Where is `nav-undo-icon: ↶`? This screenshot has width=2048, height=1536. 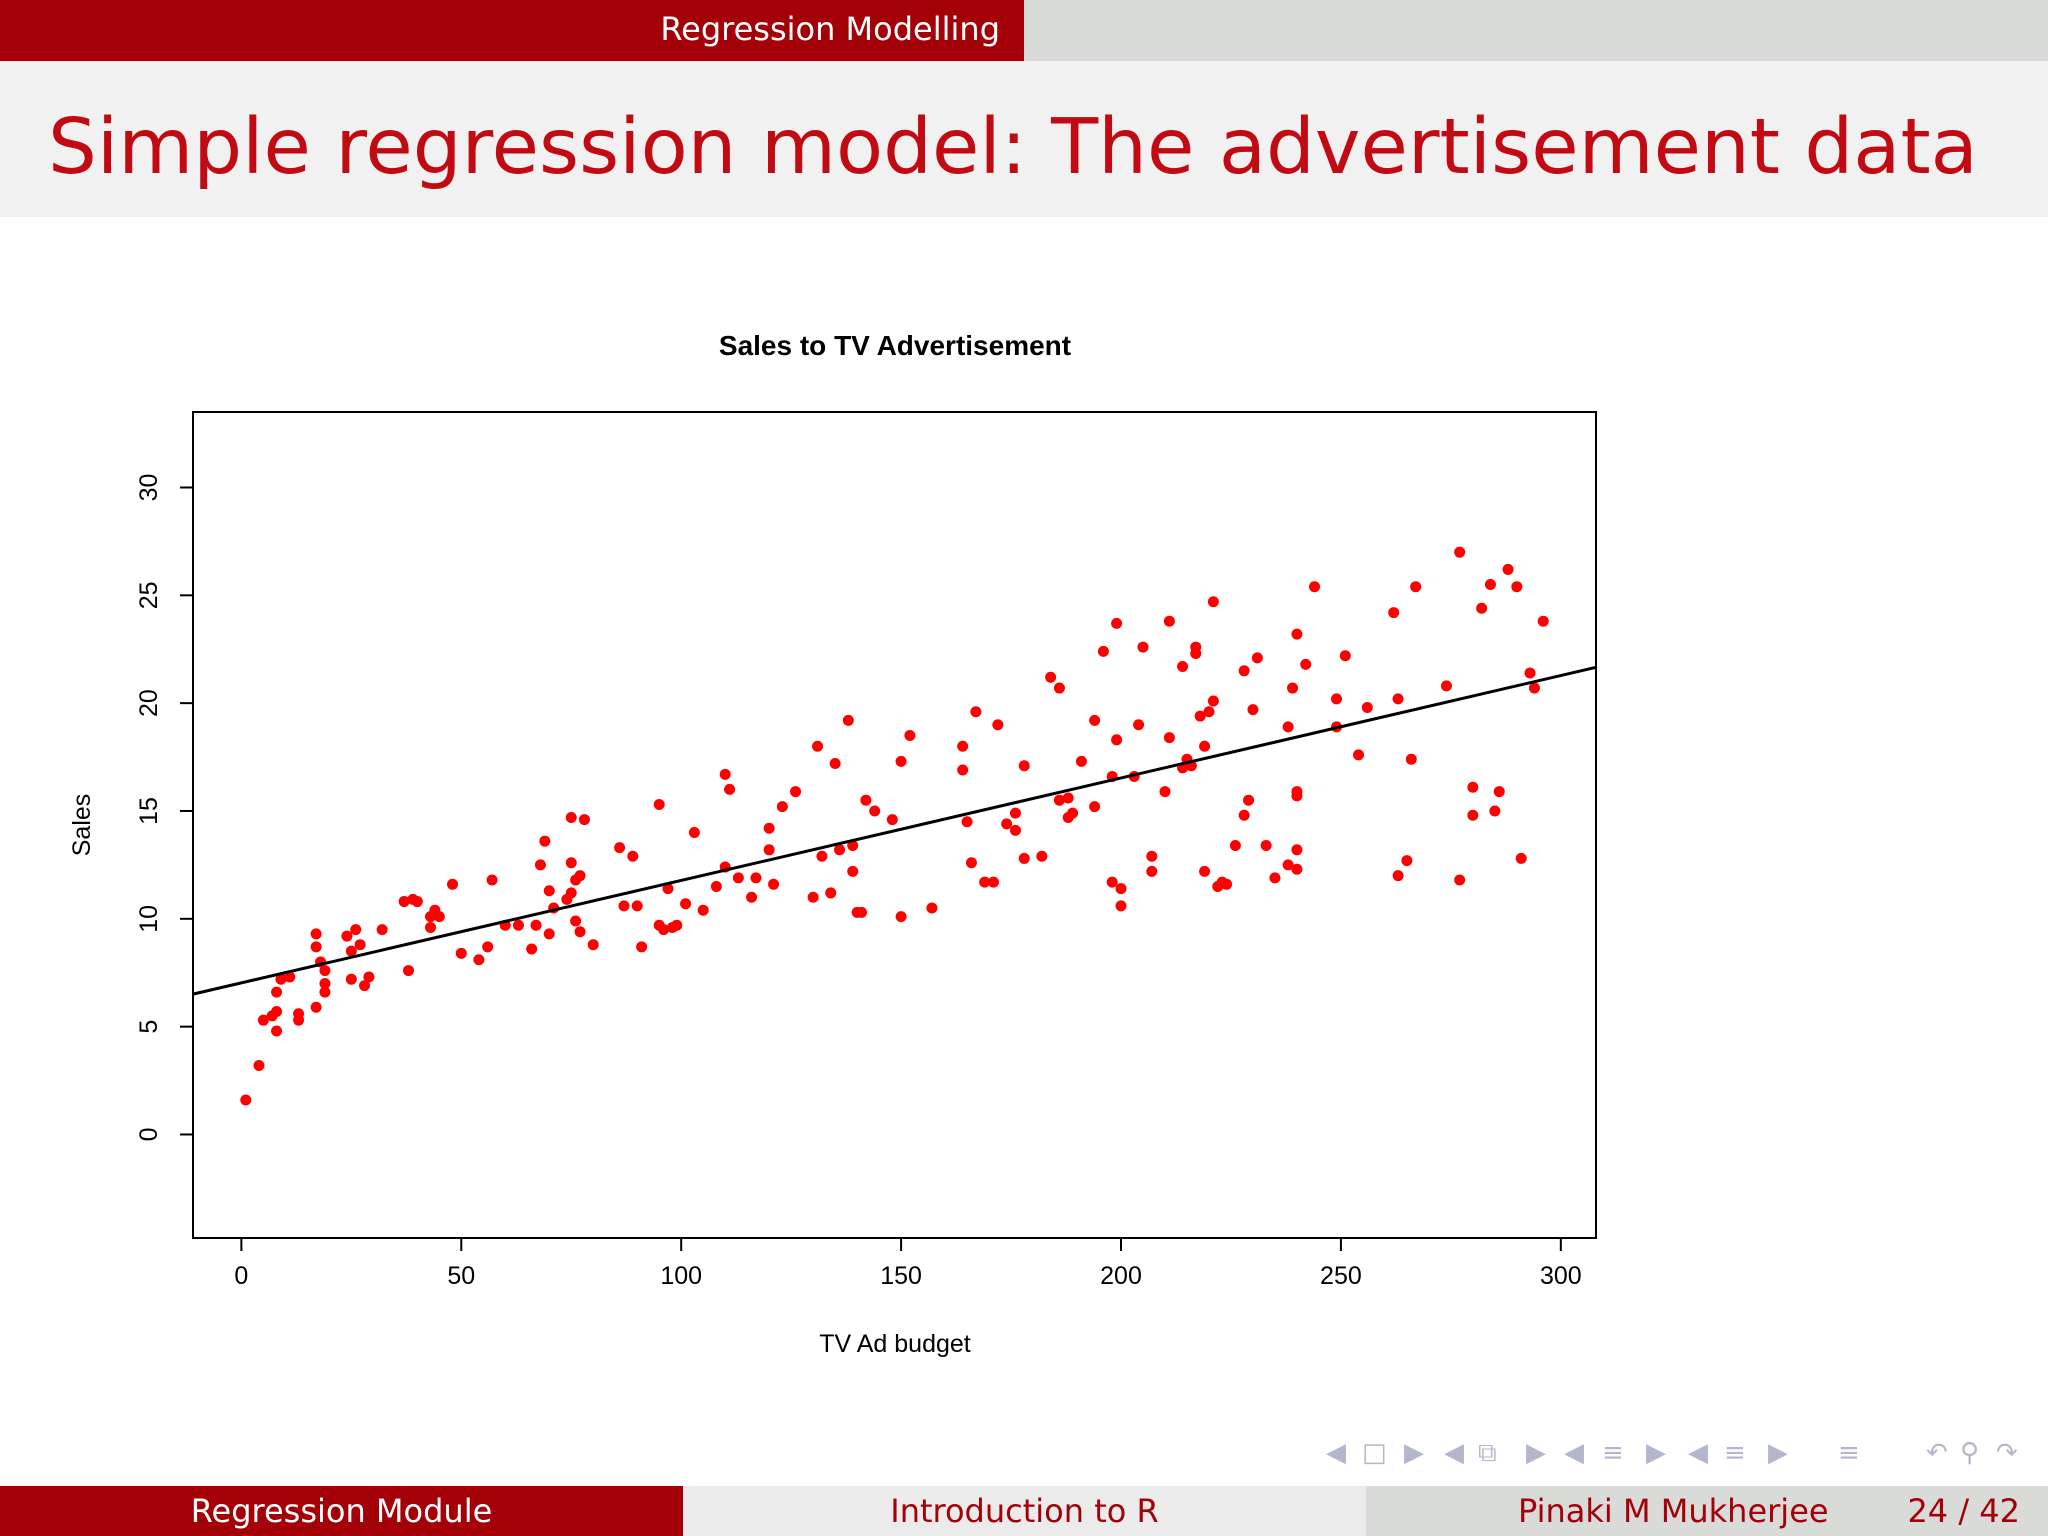 nav-undo-icon: ↶ is located at coordinates (1937, 1453).